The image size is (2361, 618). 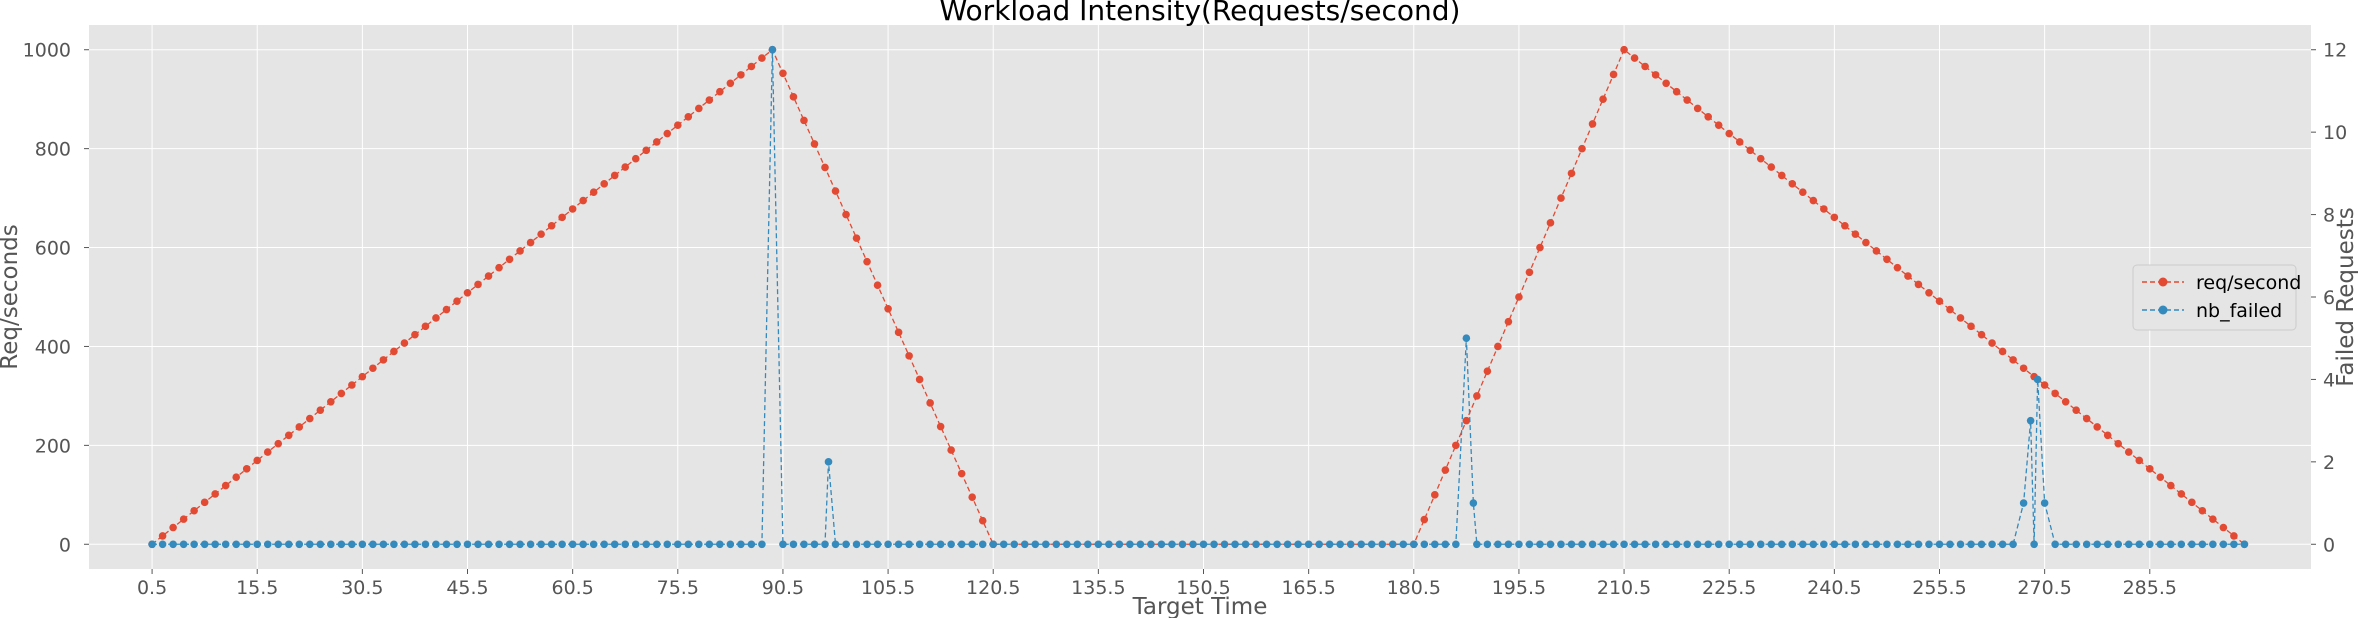 What do you see at coordinates (2239, 311) in the screenshot?
I see `legend-label-nb-failed: nb_failed` at bounding box center [2239, 311].